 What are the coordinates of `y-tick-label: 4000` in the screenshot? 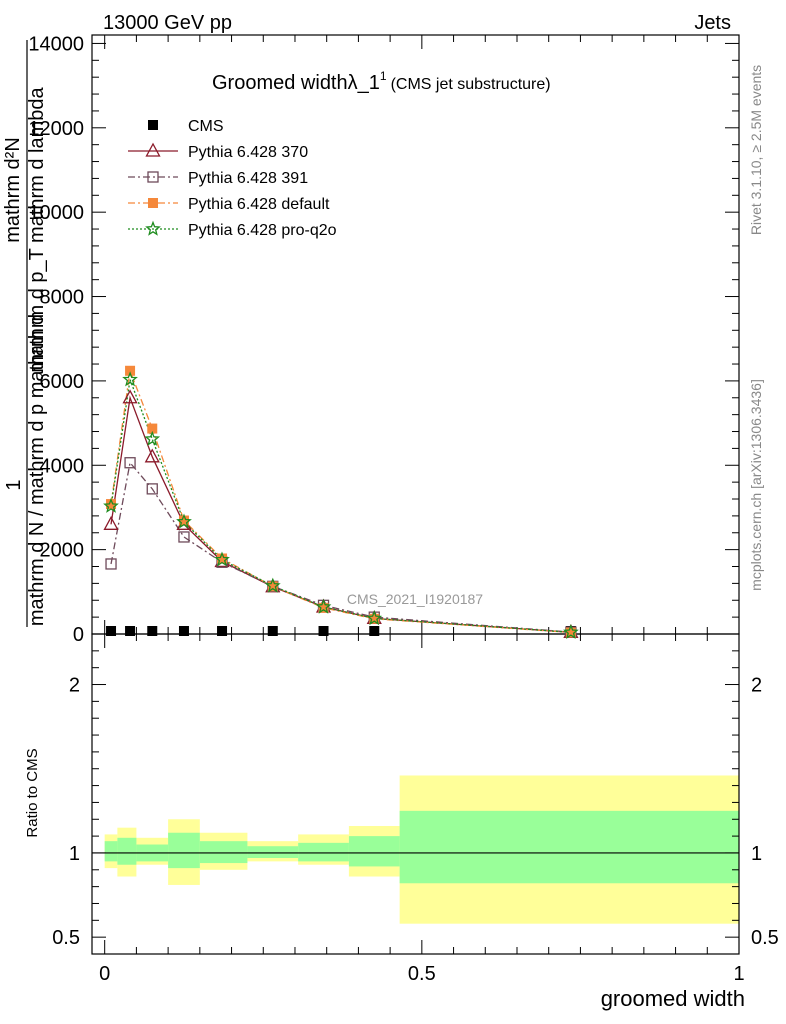 It's located at (62, 466).